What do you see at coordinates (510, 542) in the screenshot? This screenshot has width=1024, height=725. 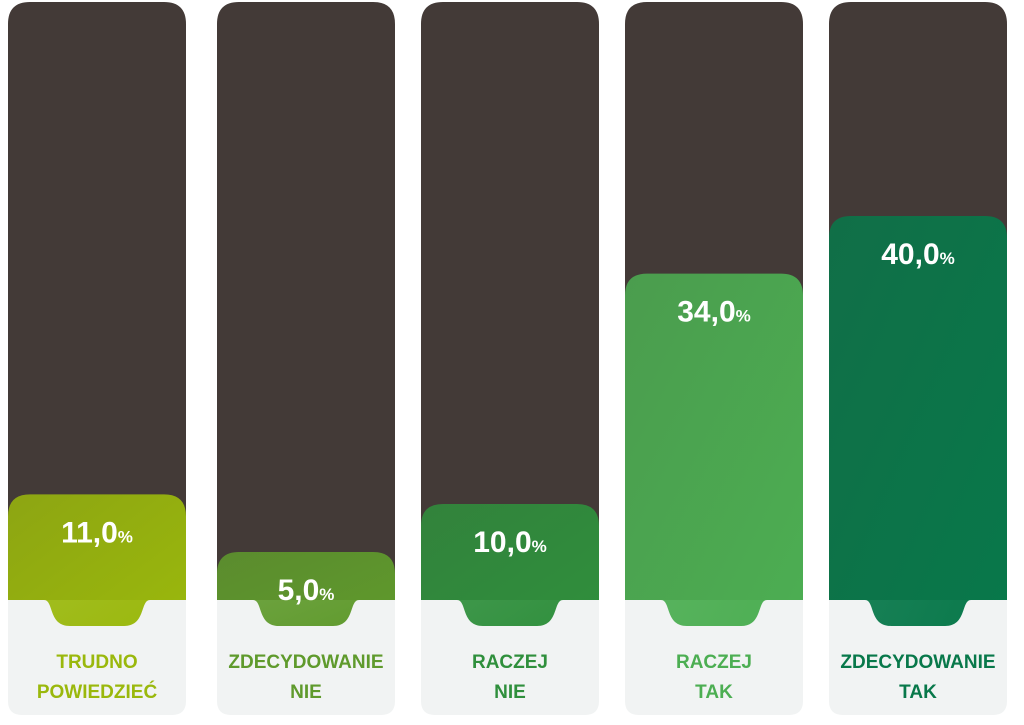 I see `value-label: 10,0%` at bounding box center [510, 542].